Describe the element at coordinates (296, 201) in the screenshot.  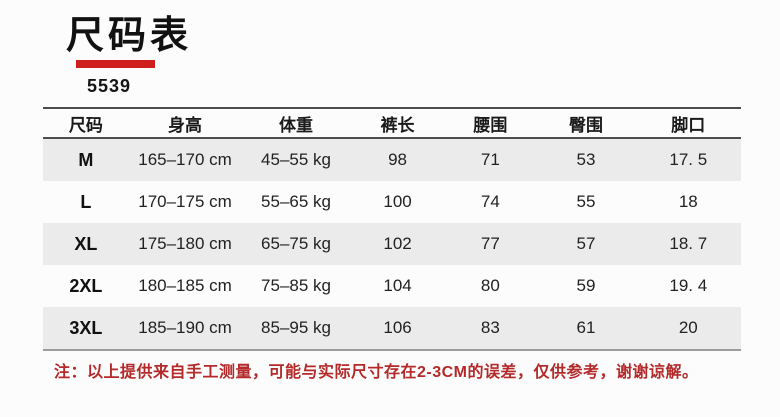
I see `weight-cell: 55–65 kg` at that location.